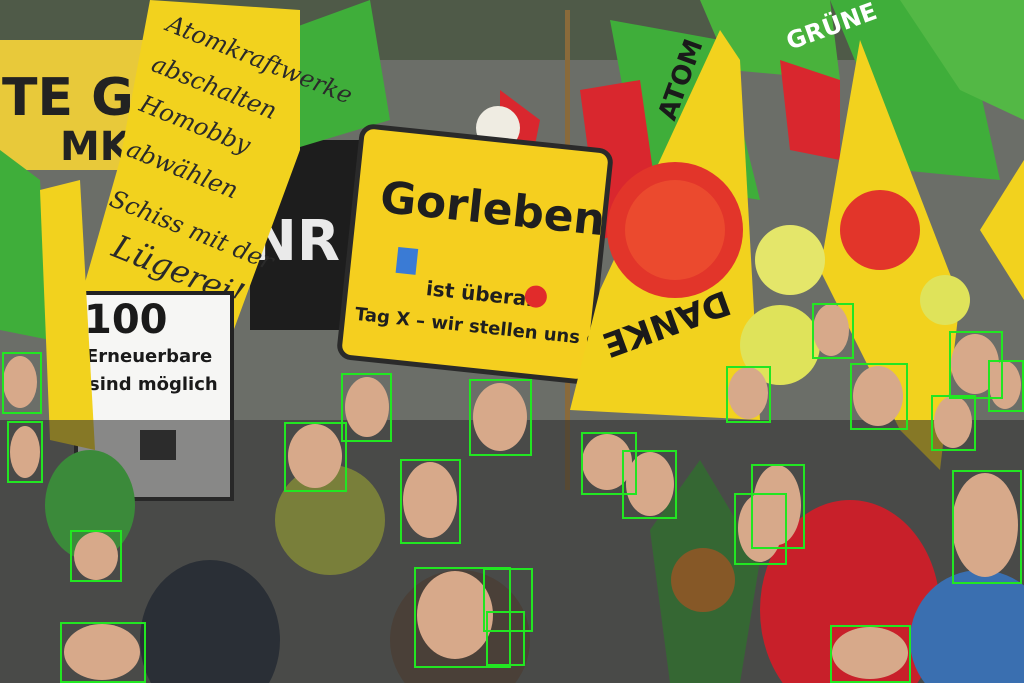 The image size is (1024, 683). I want to click on white-sign-number: 100, so click(126, 320).